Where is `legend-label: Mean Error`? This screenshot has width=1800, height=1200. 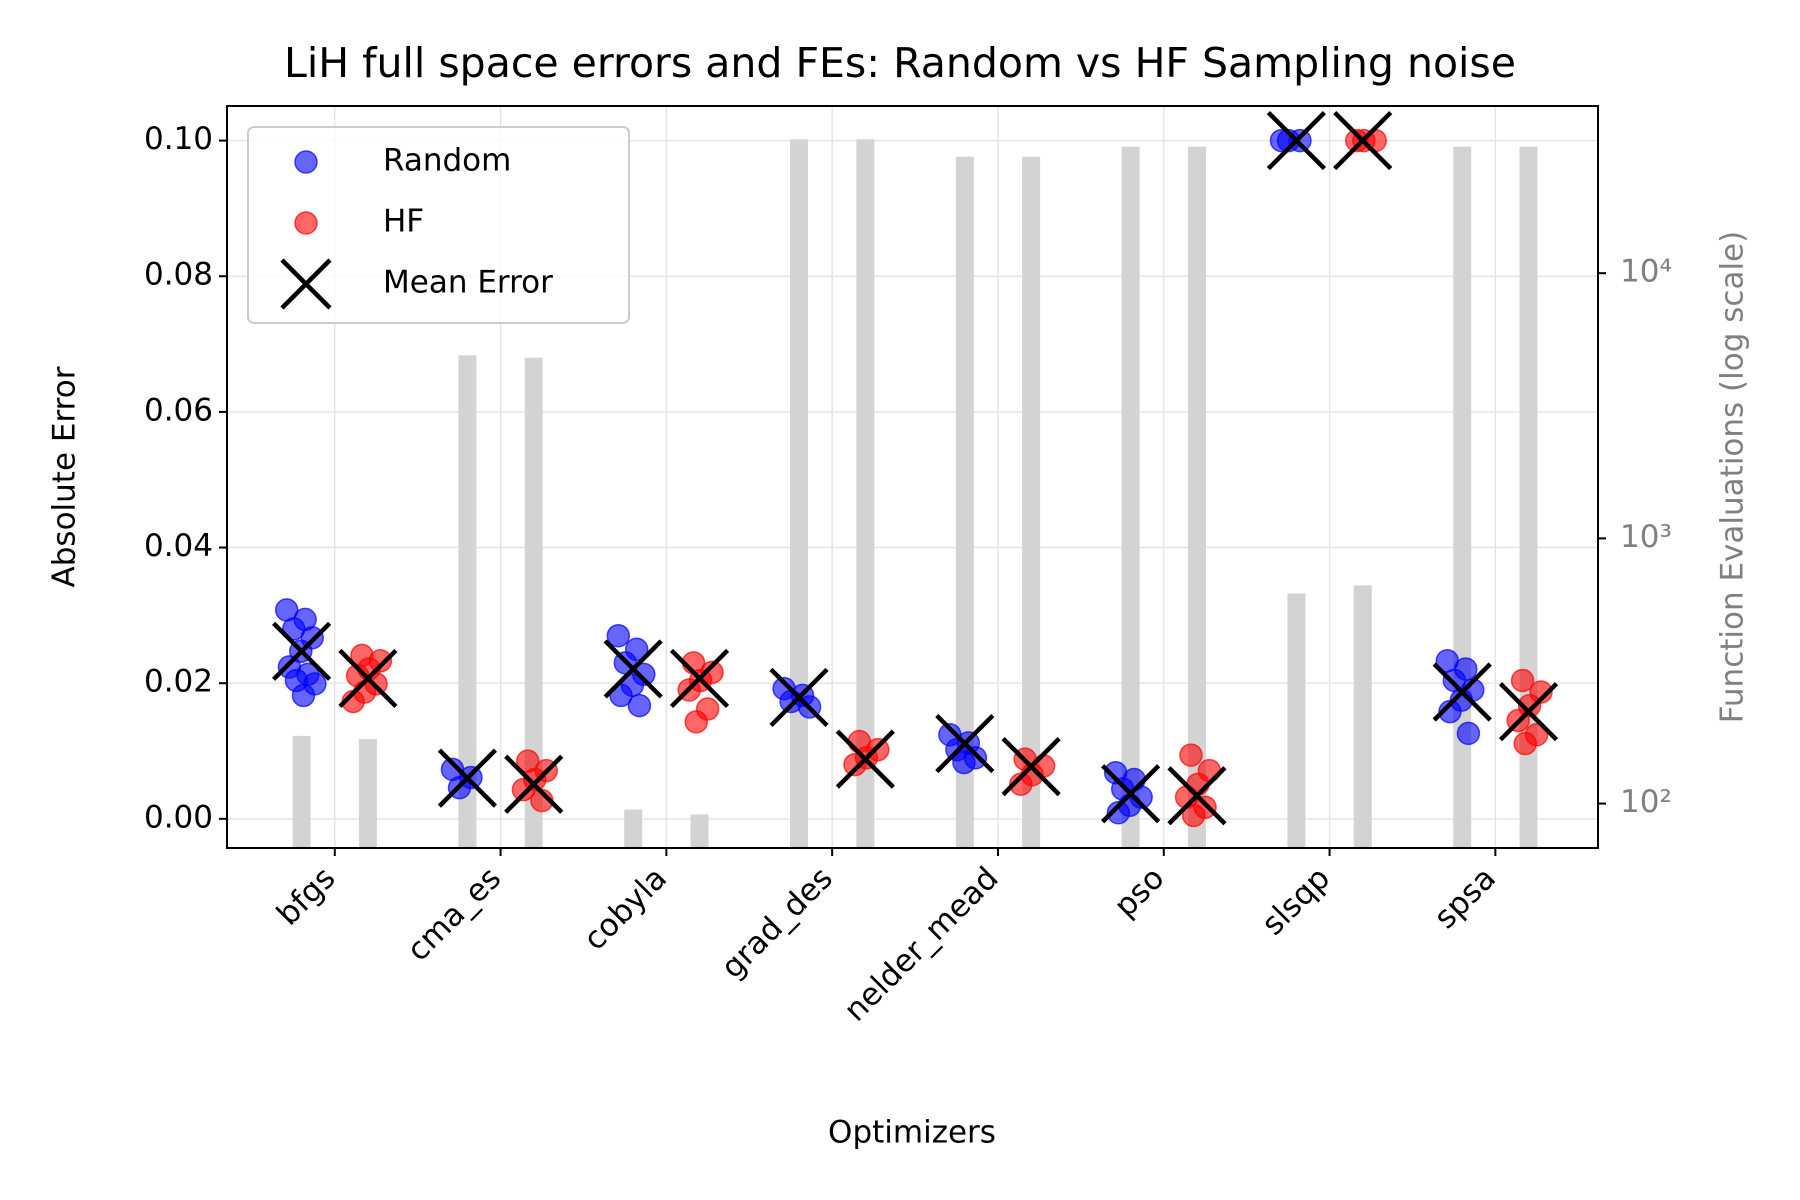 legend-label: Mean Error is located at coordinates (468, 283).